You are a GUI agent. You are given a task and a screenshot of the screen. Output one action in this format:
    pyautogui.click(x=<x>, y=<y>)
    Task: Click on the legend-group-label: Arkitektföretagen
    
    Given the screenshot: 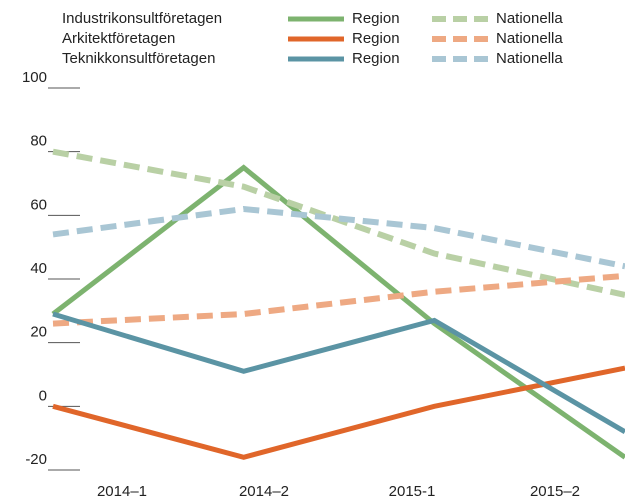 What is the action you would take?
    pyautogui.click(x=118, y=38)
    